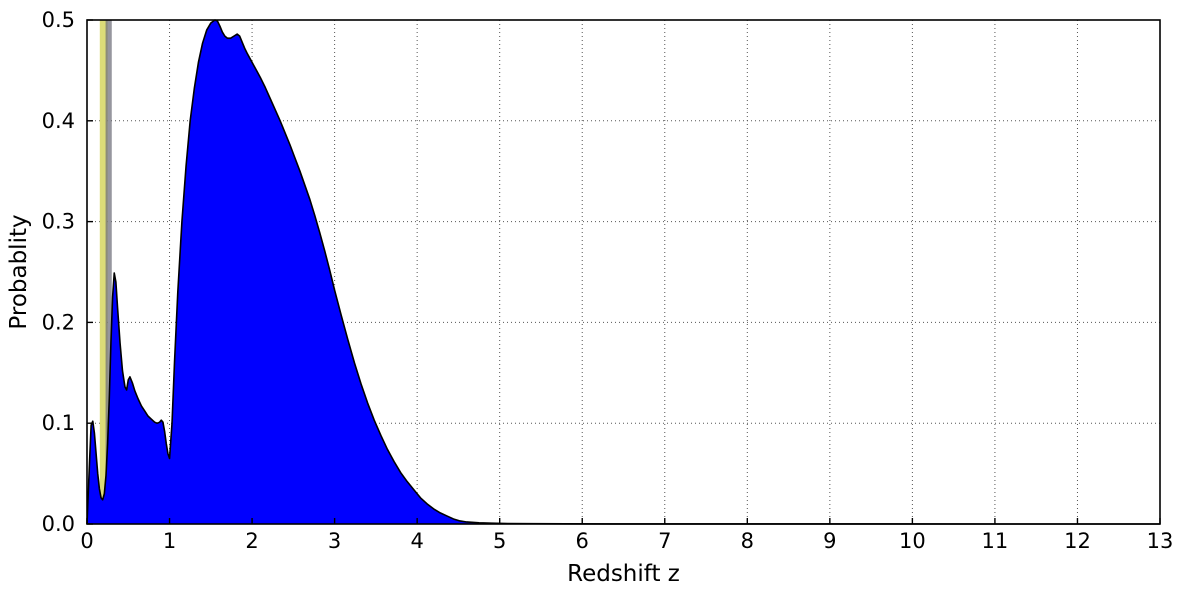 The image size is (1200, 600). I want to click on y-axis-tick-labels: 0.0 0.1 0.2 0.3 0.4 0.5, so click(58, 272).